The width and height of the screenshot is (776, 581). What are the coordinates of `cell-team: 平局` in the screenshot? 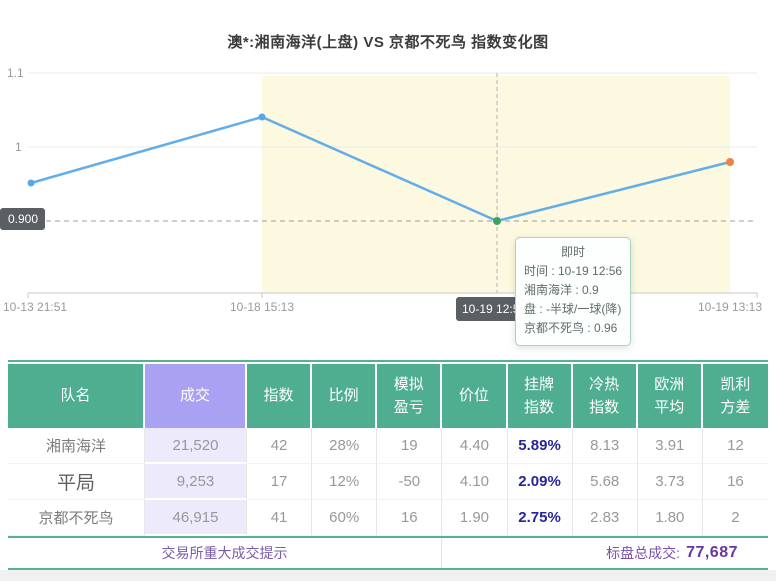 It's located at (76, 482).